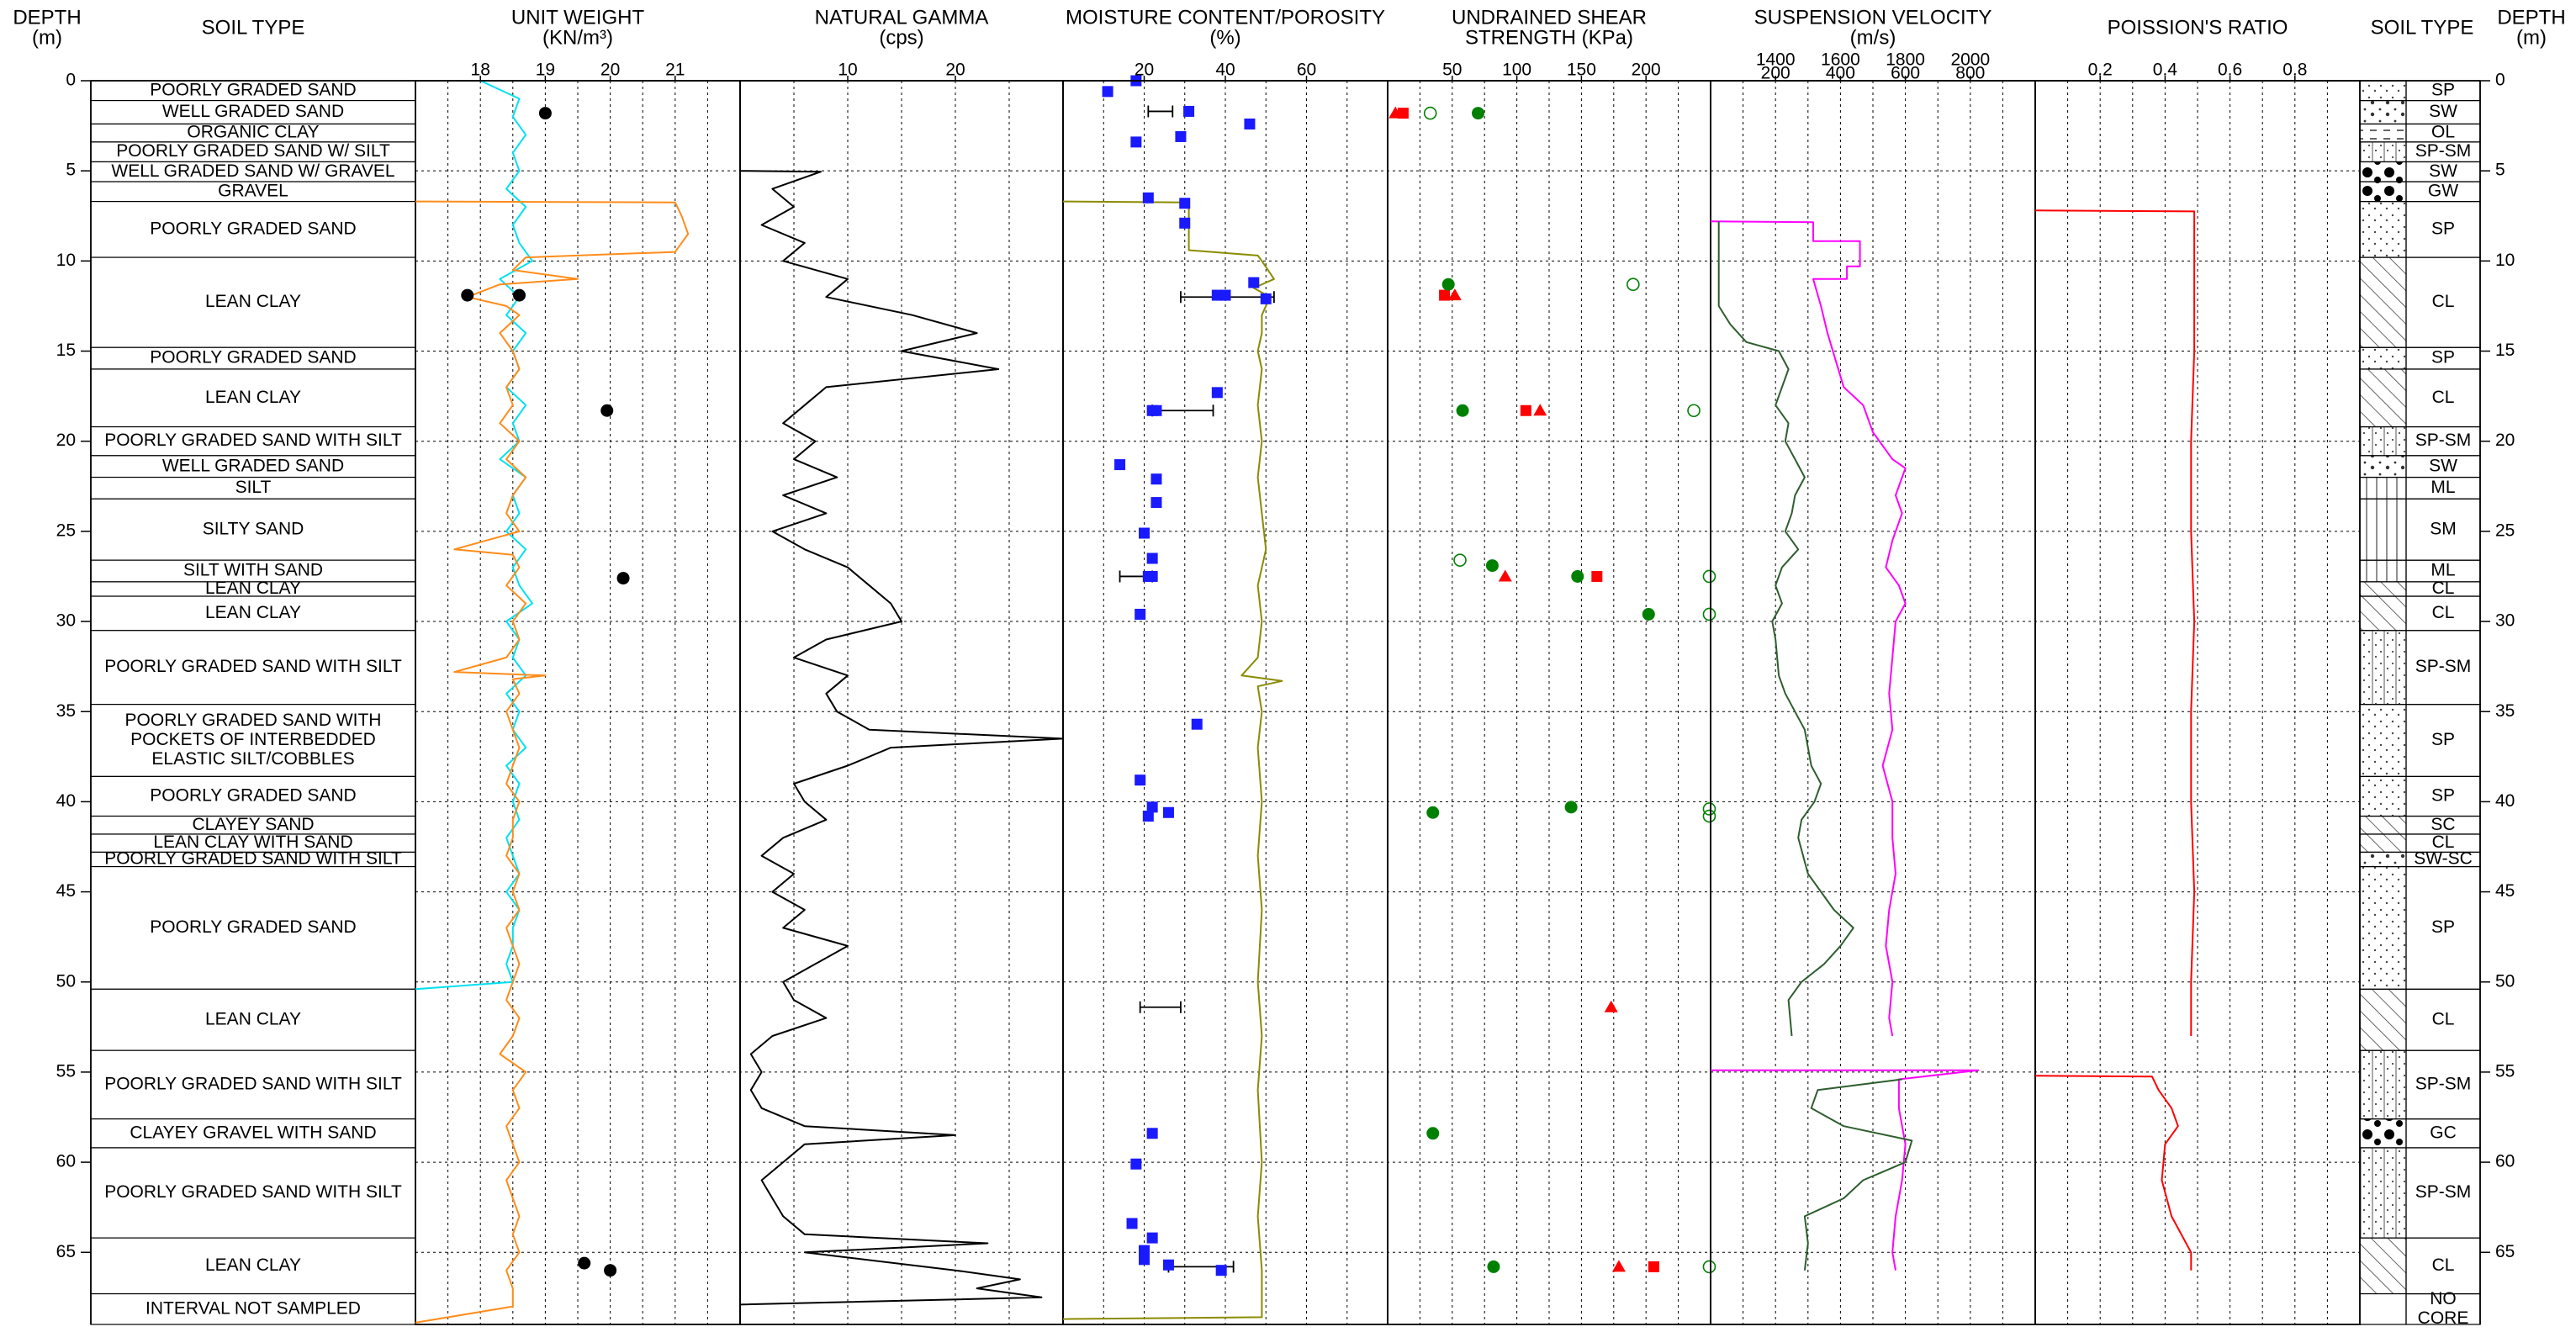 Image resolution: width=2576 pixels, height=1332 pixels. I want to click on depth-tick-label: 15, so click(2505, 351).